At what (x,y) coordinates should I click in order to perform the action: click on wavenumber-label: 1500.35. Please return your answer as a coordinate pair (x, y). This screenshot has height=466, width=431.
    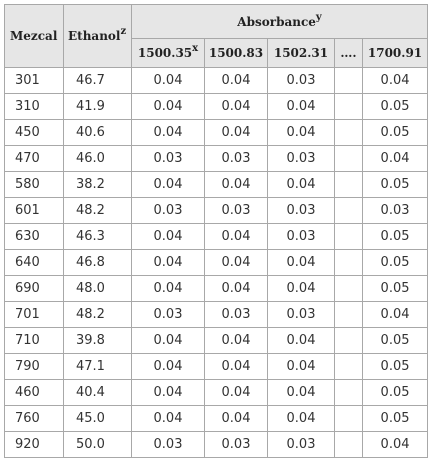
    Looking at the image, I should click on (165, 53).